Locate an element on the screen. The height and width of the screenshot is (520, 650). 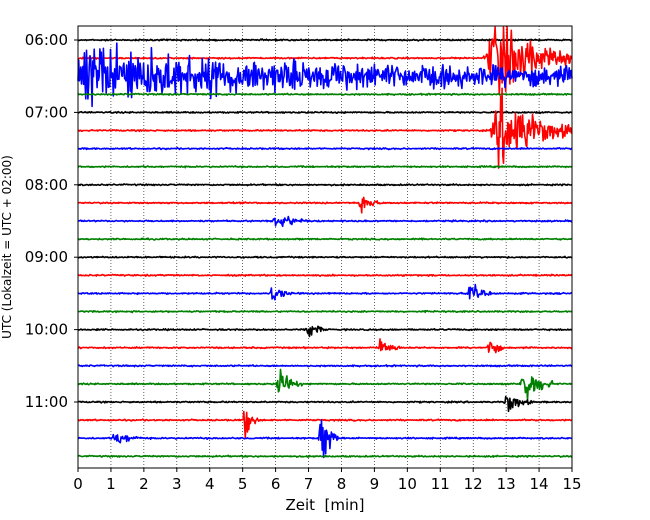
x-tick-label: 11 is located at coordinates (440, 484).